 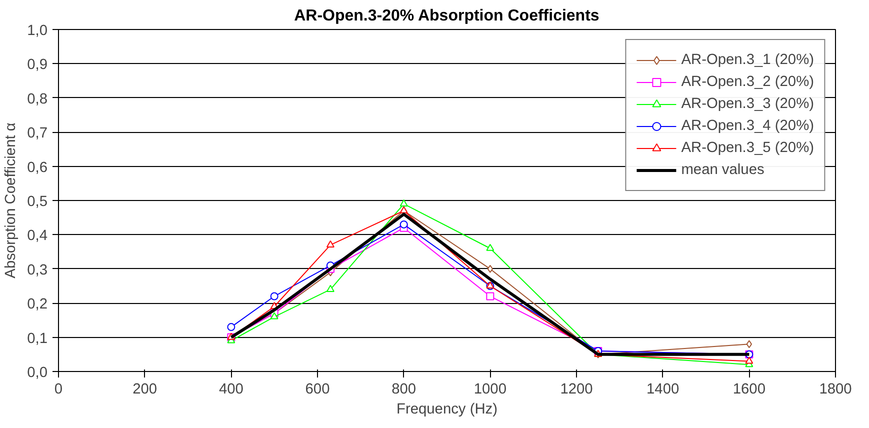 What do you see at coordinates (37, 99) in the screenshot?
I see `y-tick-label: 0,8` at bounding box center [37, 99].